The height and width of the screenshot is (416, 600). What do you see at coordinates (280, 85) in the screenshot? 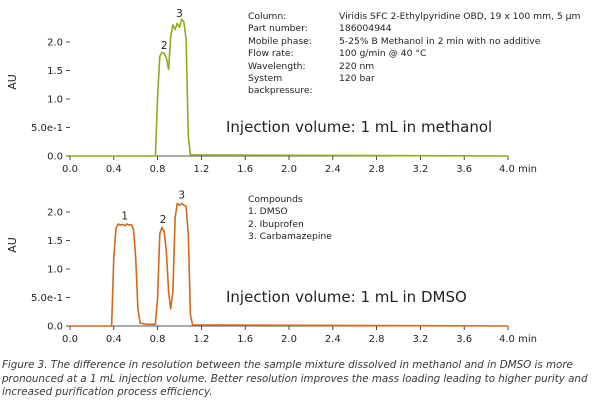
I see `condition-label: System backpressure:` at bounding box center [280, 85].